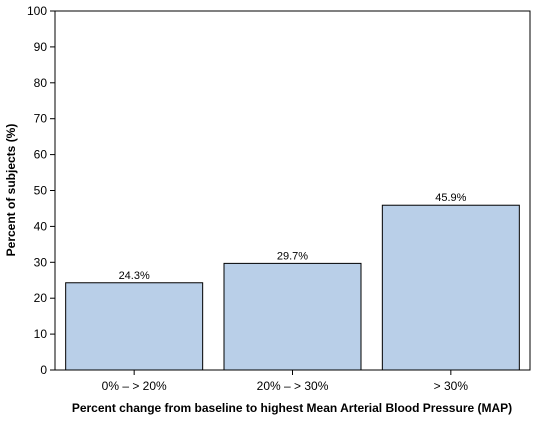  Describe the element at coordinates (450, 198) in the screenshot. I see `bar-value-label: 45.9%` at that location.